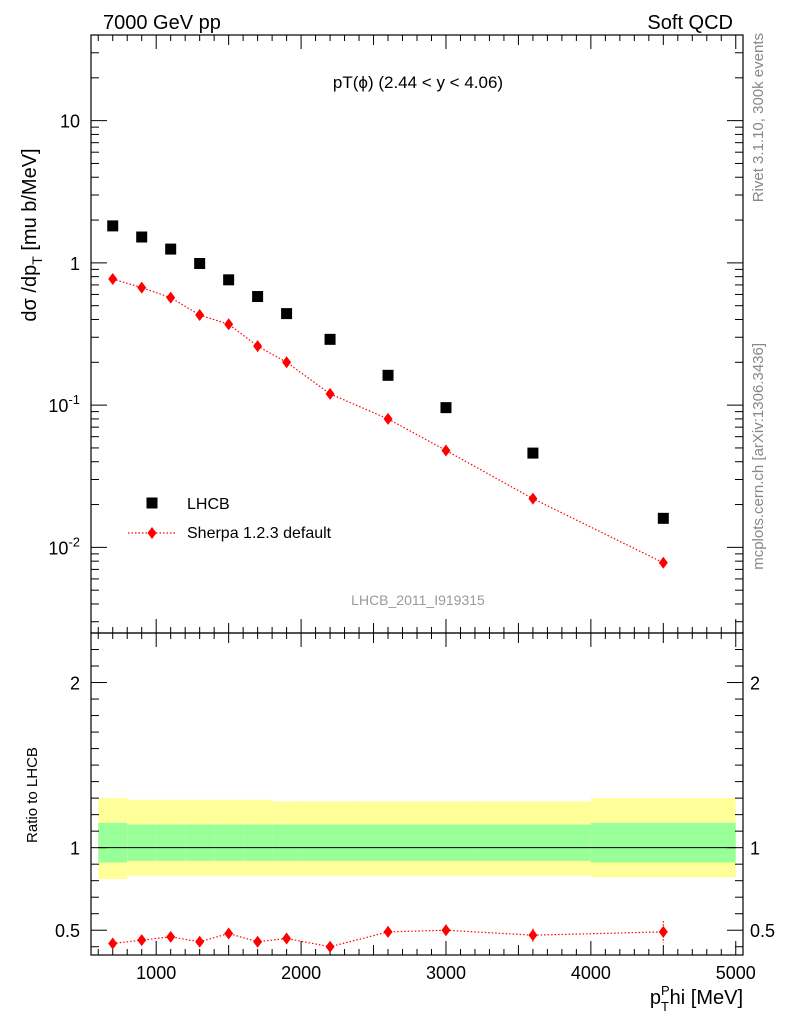 The height and width of the screenshot is (1024, 786). What do you see at coordinates (696, 998) in the screenshot?
I see `x-axis-title: pTPhi [MeV]` at bounding box center [696, 998].